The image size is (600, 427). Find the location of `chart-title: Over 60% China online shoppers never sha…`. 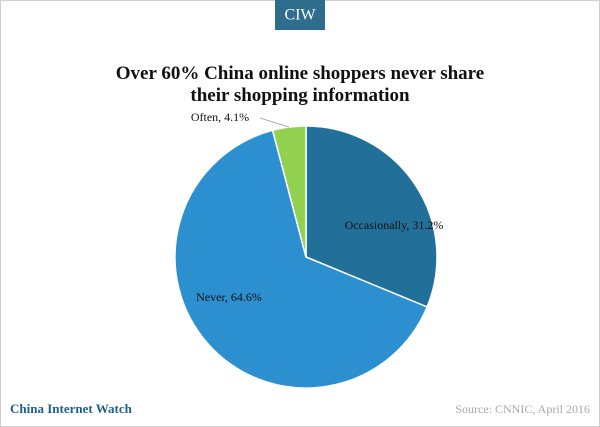

chart-title: Over 60% China online shoppers never sha… is located at coordinates (300, 84).